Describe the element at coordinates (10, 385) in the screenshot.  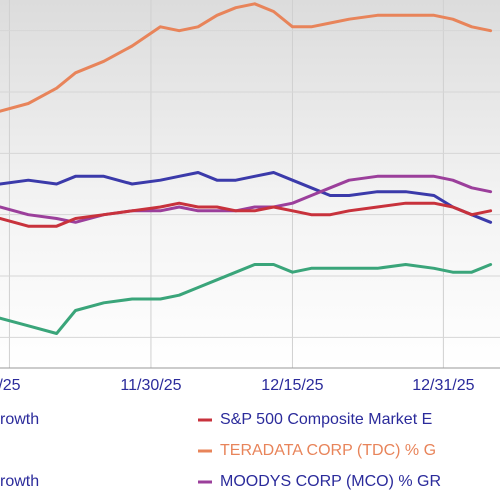
I see `x-tick-label: /25` at that location.